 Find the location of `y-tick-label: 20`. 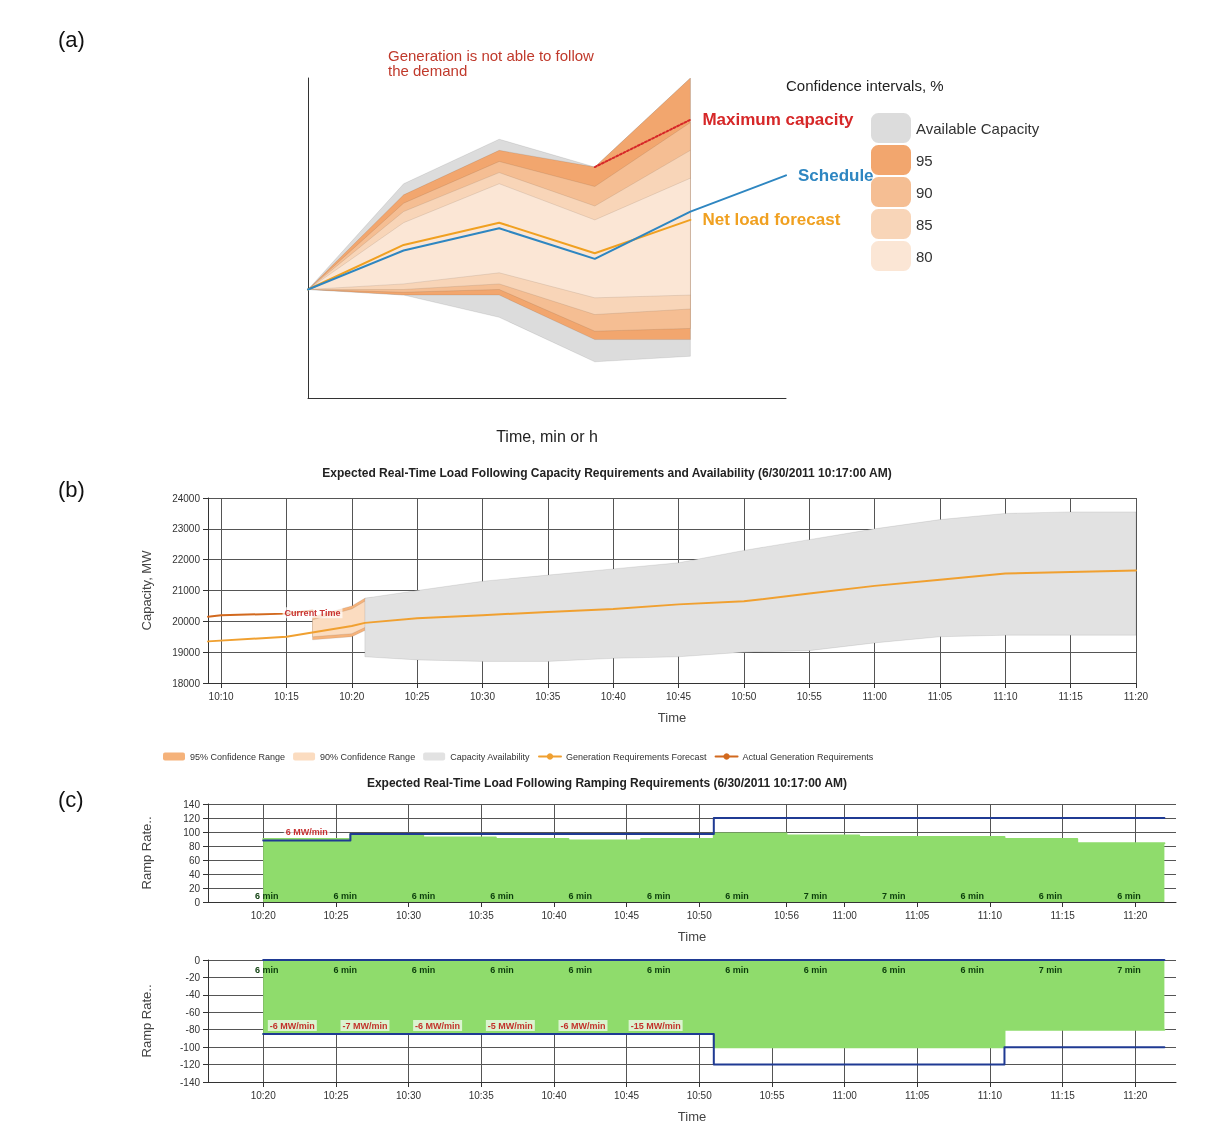

y-tick-label: 20 is located at coordinates (194, 888).